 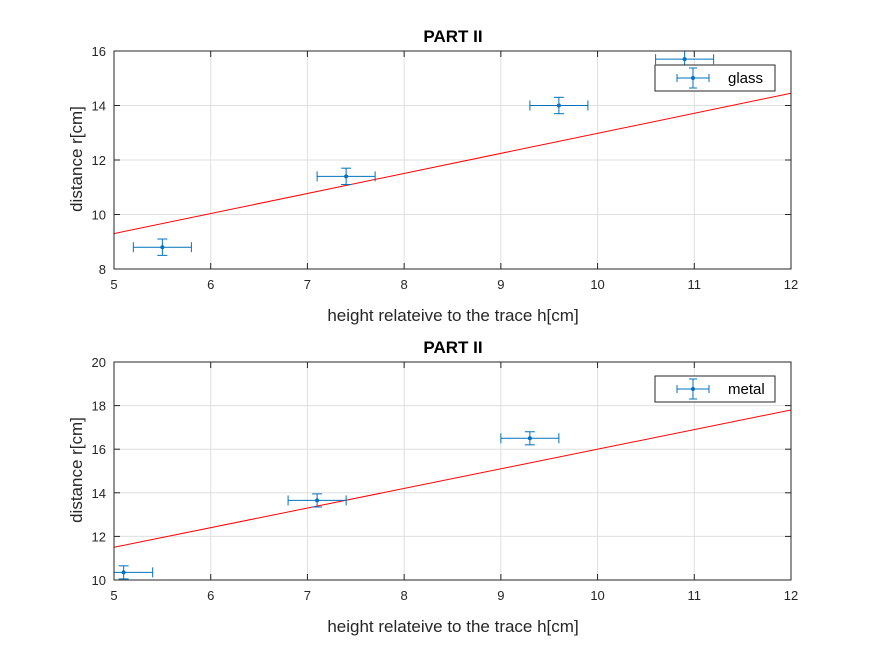 I want to click on glass-y-axis-label: distance r[cm], so click(x=76, y=159).